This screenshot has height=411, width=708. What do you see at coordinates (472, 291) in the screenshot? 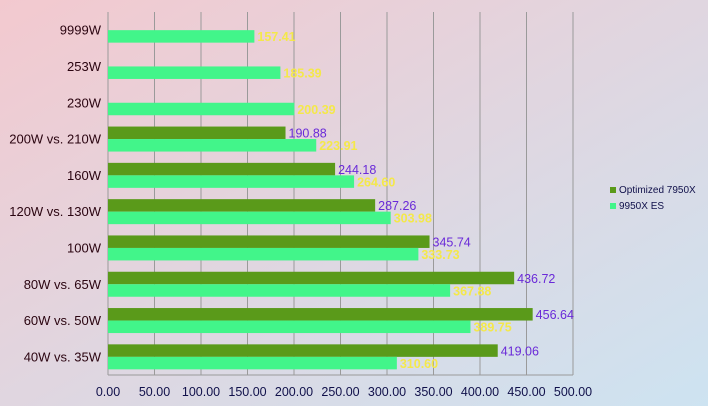
I see `data-label: 367.88` at bounding box center [472, 291].